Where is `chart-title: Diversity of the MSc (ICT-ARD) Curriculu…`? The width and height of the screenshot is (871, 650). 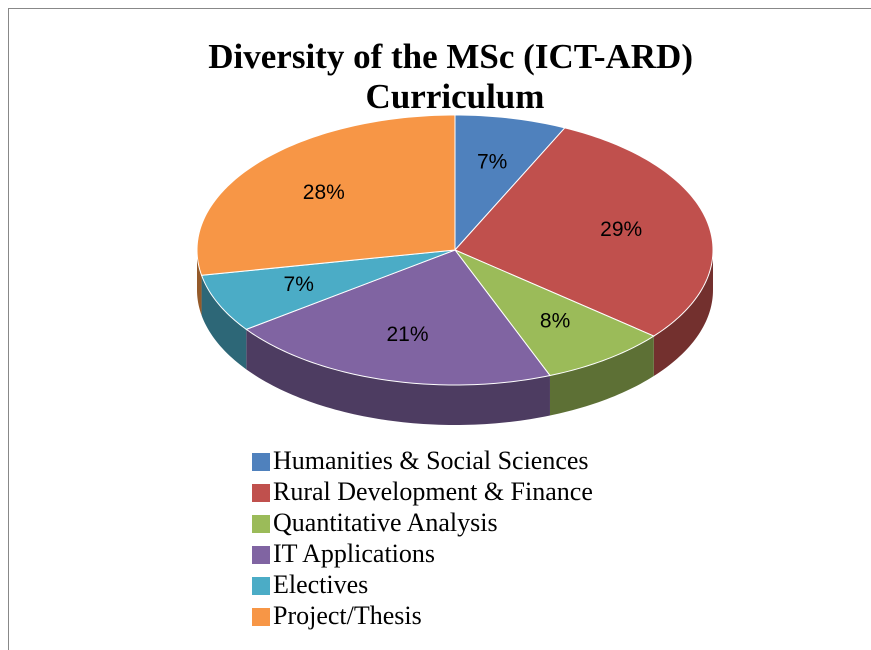
chart-title: Diversity of the MSc (ICT-ARD) Curriculu… is located at coordinates (455, 76).